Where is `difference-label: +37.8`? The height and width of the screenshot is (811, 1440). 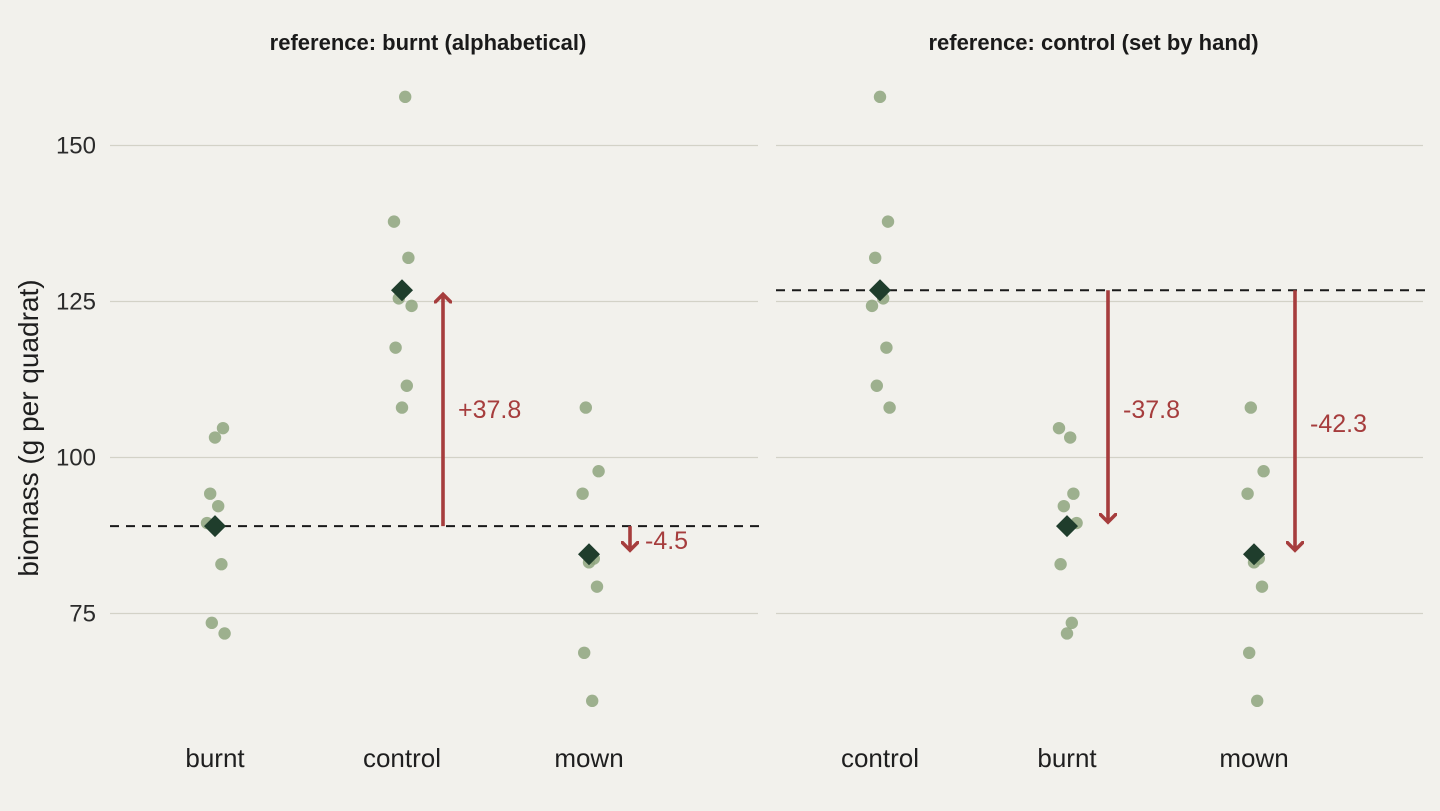
difference-label: +37.8 is located at coordinates (489, 410).